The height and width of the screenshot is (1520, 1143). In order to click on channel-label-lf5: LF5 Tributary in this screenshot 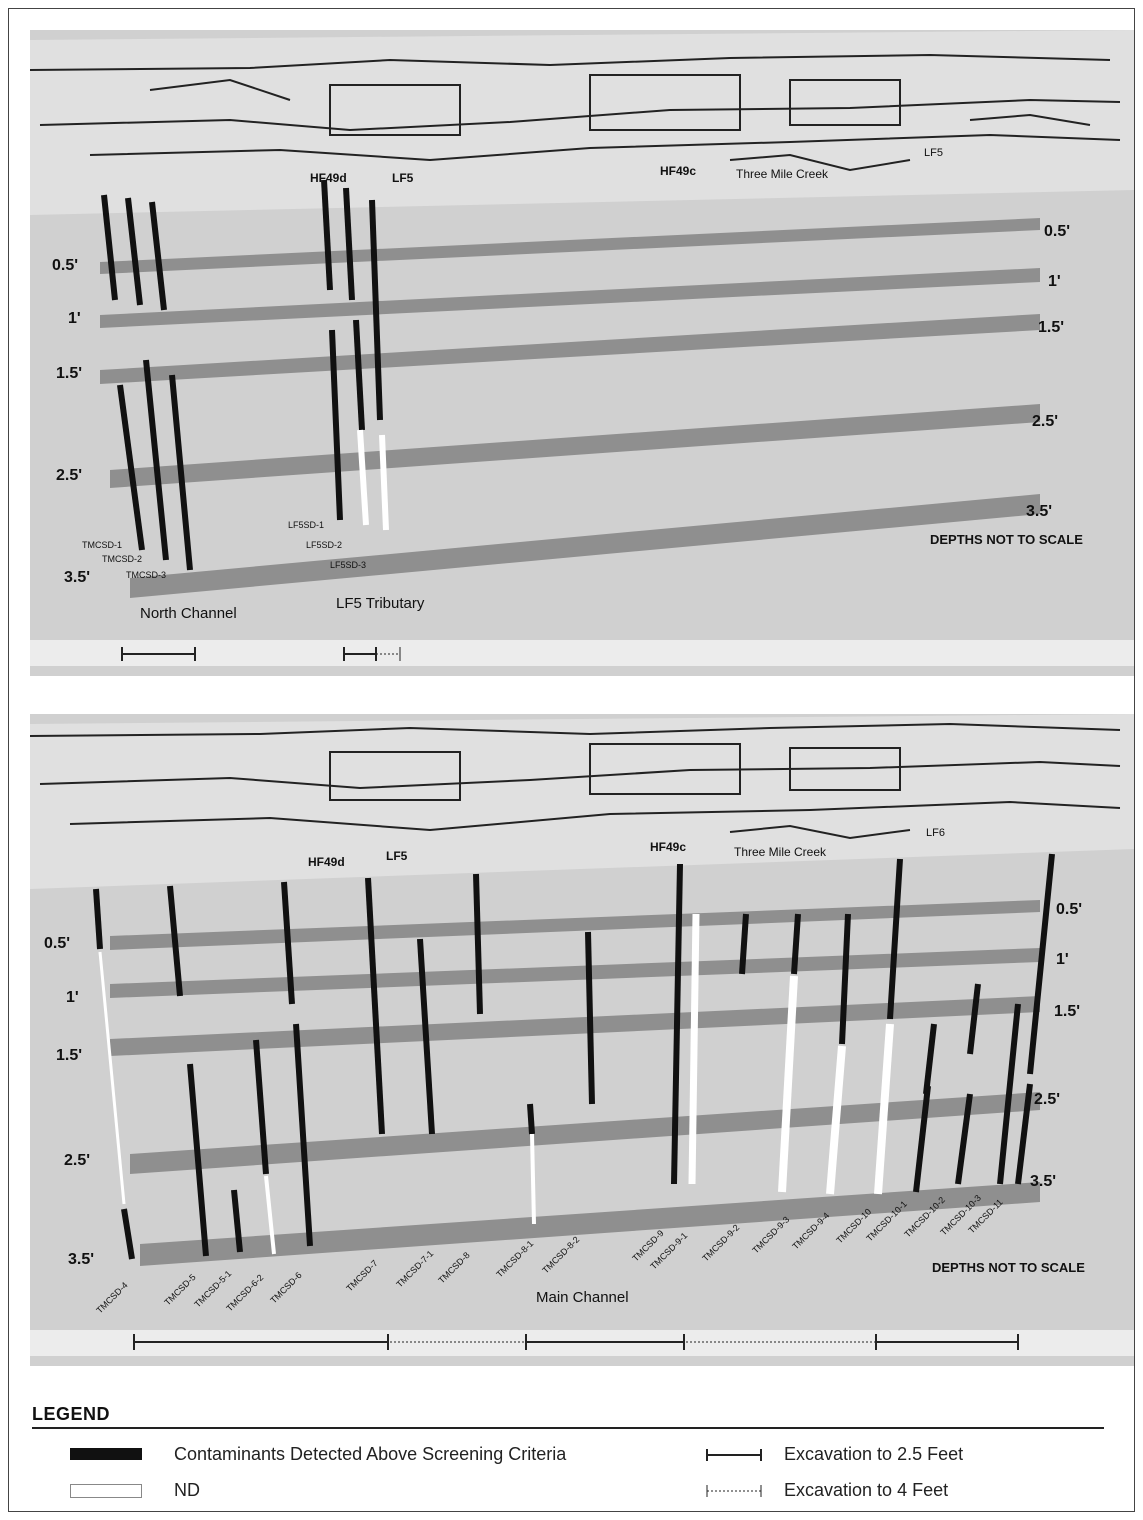, I will do `click(380, 603)`.